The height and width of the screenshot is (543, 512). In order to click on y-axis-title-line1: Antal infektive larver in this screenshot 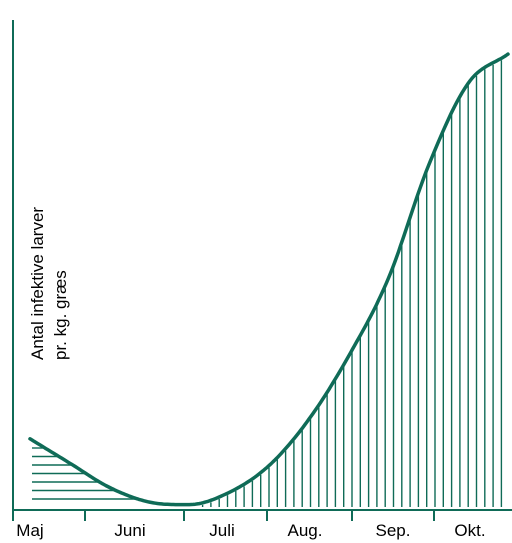, I will do `click(37, 283)`.